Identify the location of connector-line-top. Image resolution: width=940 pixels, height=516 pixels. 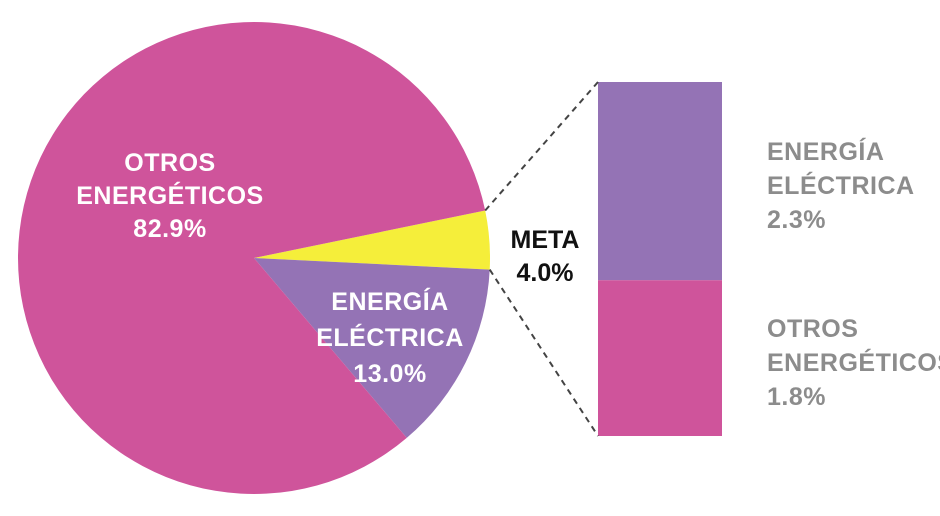
(541, 146).